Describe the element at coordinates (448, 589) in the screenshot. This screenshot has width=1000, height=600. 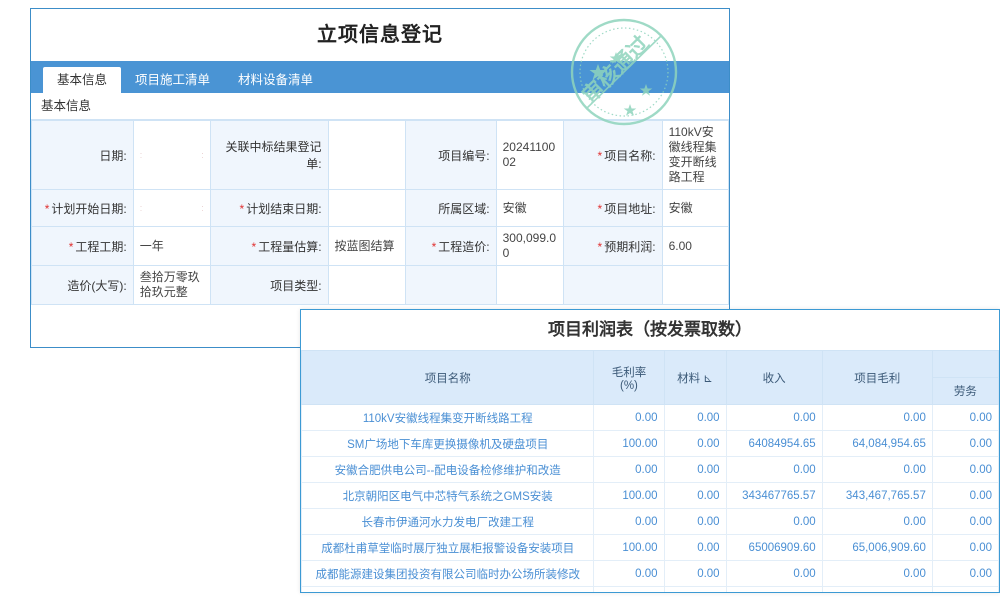
I see `row-project-name: 成都沙河环境综合提升改造运河护岸维修改造` at that location.